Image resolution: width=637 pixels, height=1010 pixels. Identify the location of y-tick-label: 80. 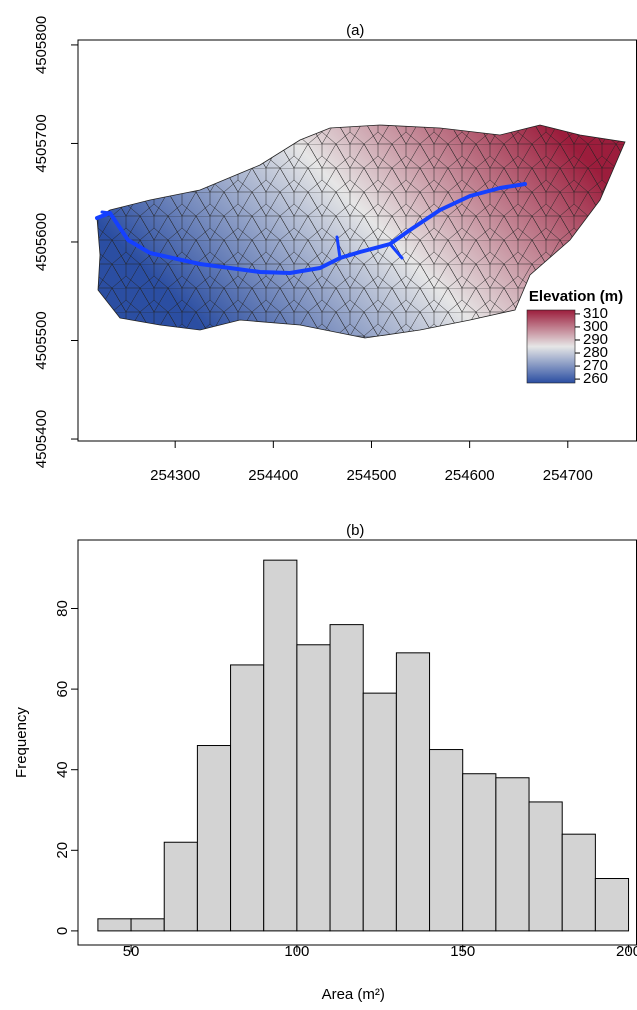
(62, 608).